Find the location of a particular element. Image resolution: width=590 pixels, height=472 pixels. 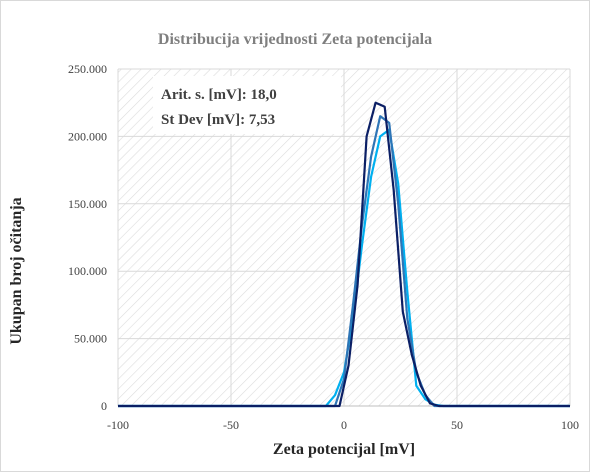

y-tick-label: 250.000 is located at coordinates (87, 69).